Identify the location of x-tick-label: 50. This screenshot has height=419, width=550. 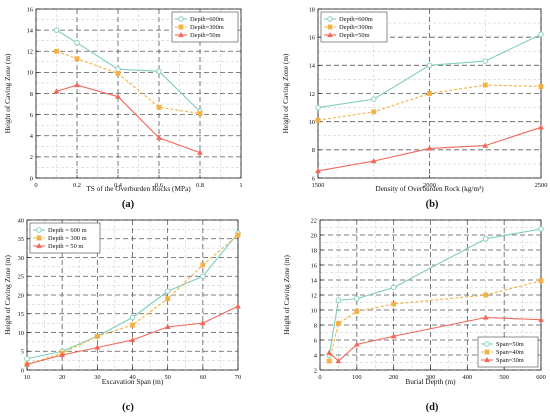
(167, 377).